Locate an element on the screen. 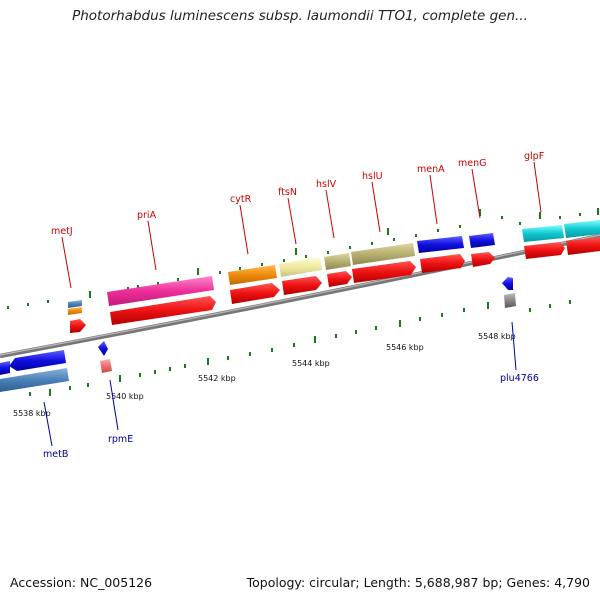  inner-ruler-major is located at coordinates (269, 349).